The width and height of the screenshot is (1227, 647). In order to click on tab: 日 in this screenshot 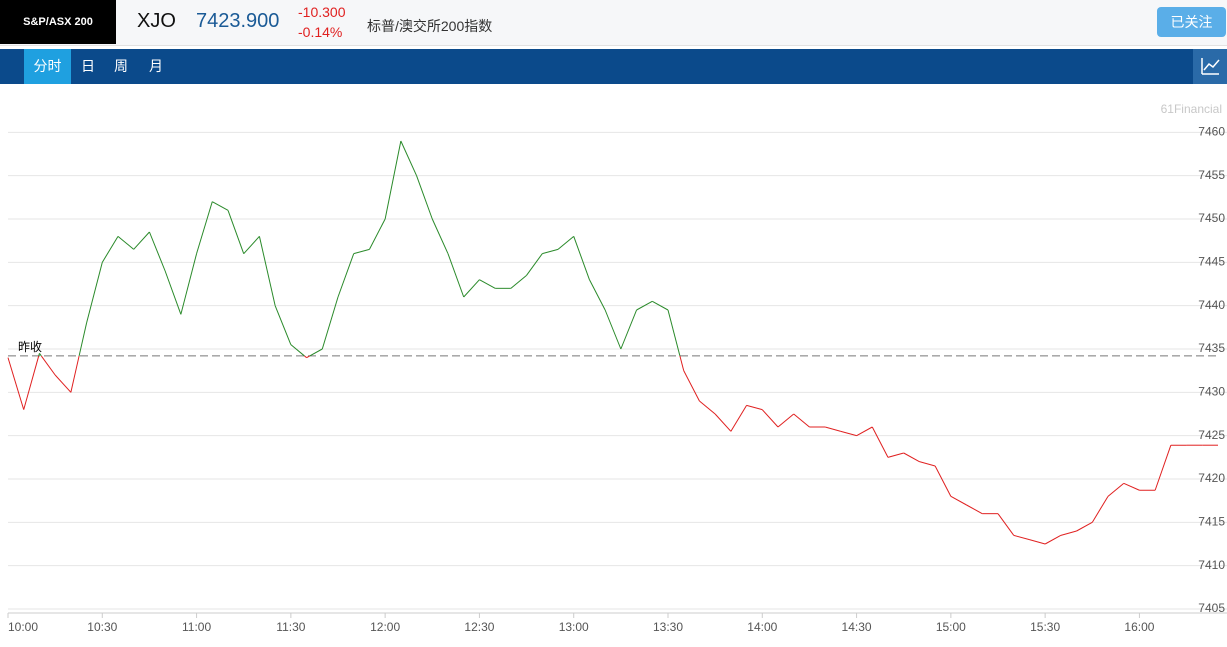, I will do `click(88, 66)`.